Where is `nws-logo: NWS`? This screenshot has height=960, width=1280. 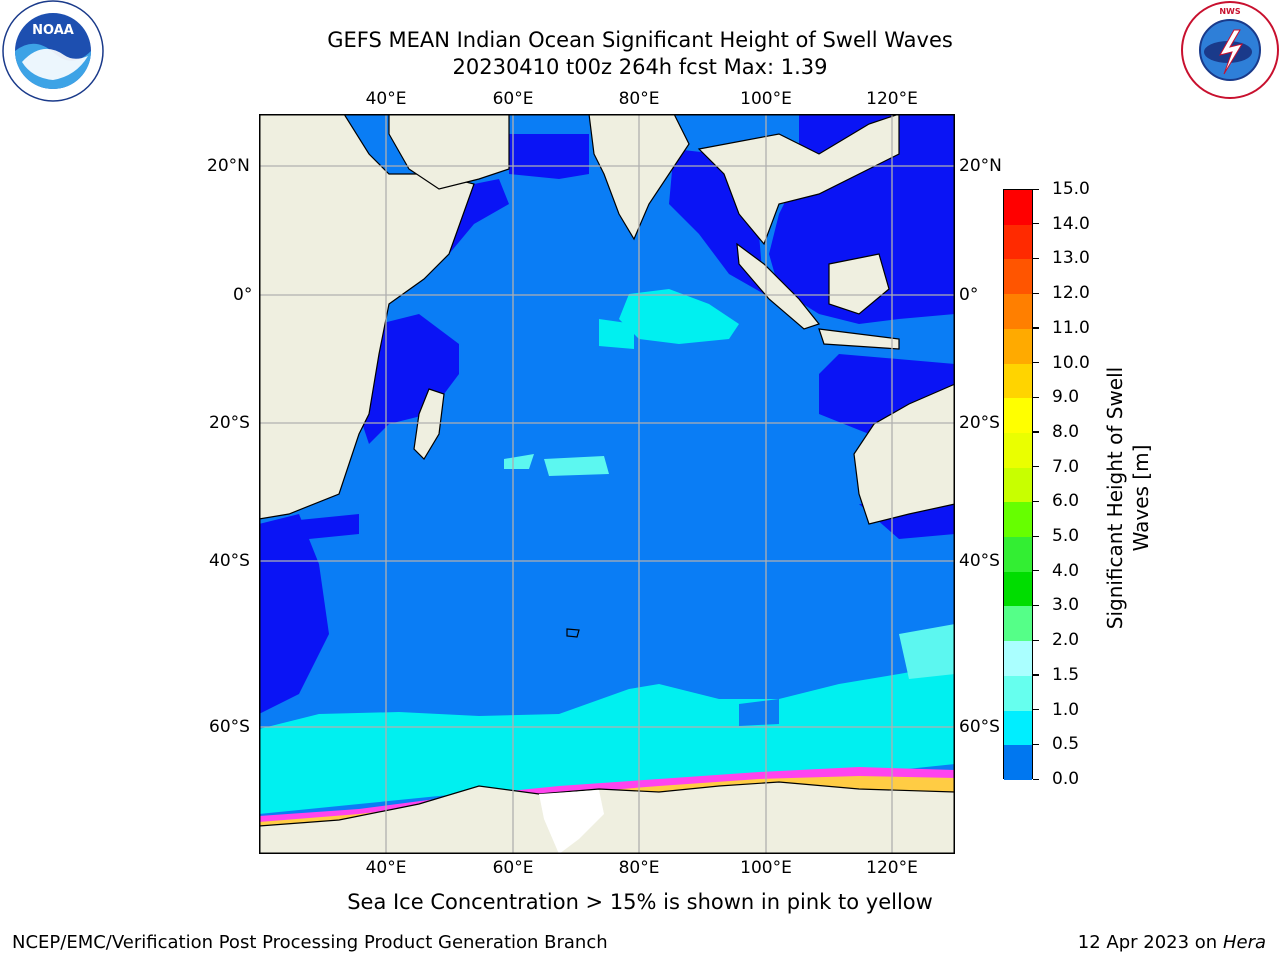
nws-logo: NWS is located at coordinates (1230, 50).